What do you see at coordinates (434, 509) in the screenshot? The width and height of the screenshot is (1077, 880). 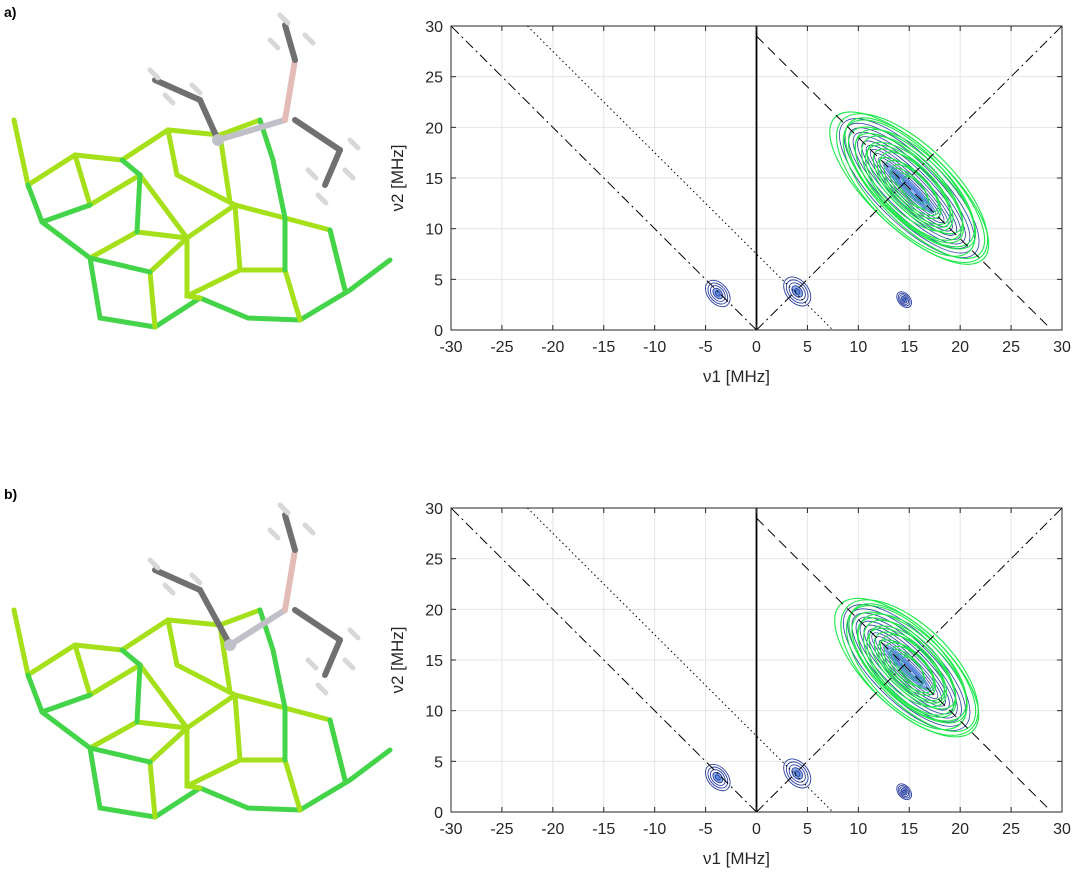 I see `y-tick-label: 30` at bounding box center [434, 509].